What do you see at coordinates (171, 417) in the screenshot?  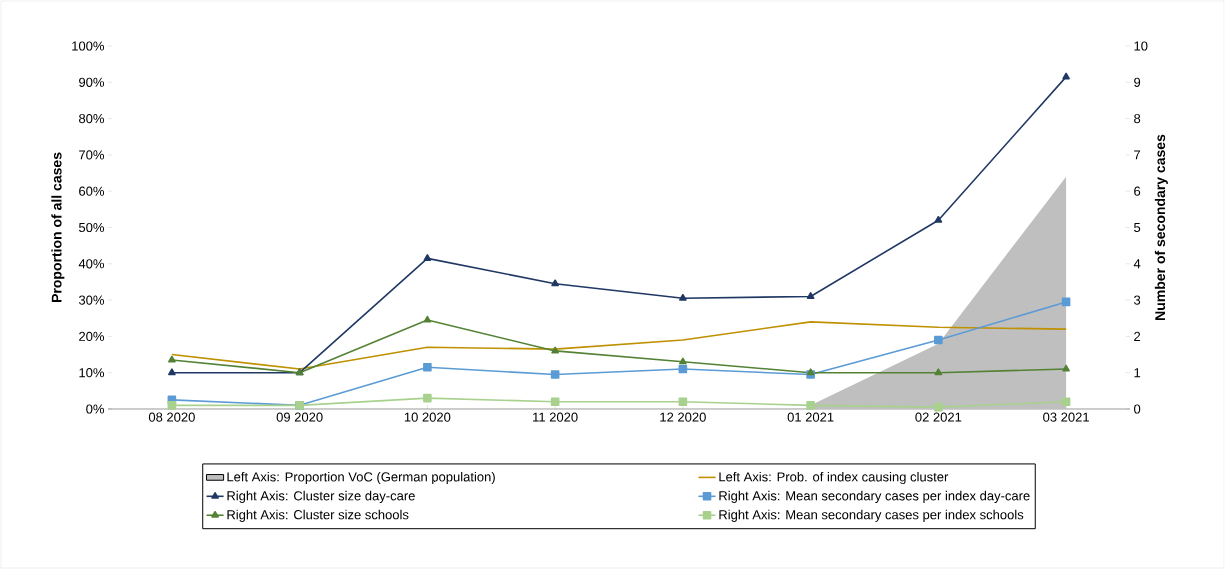 I see `x-tick-label: 08 2020` at bounding box center [171, 417].